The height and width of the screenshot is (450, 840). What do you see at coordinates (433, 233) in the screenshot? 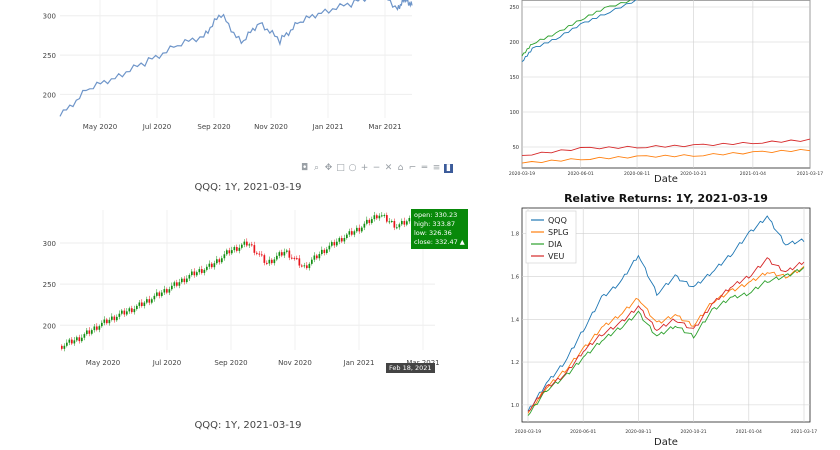
I see `tooltip-low: low: 326.36` at bounding box center [433, 233].